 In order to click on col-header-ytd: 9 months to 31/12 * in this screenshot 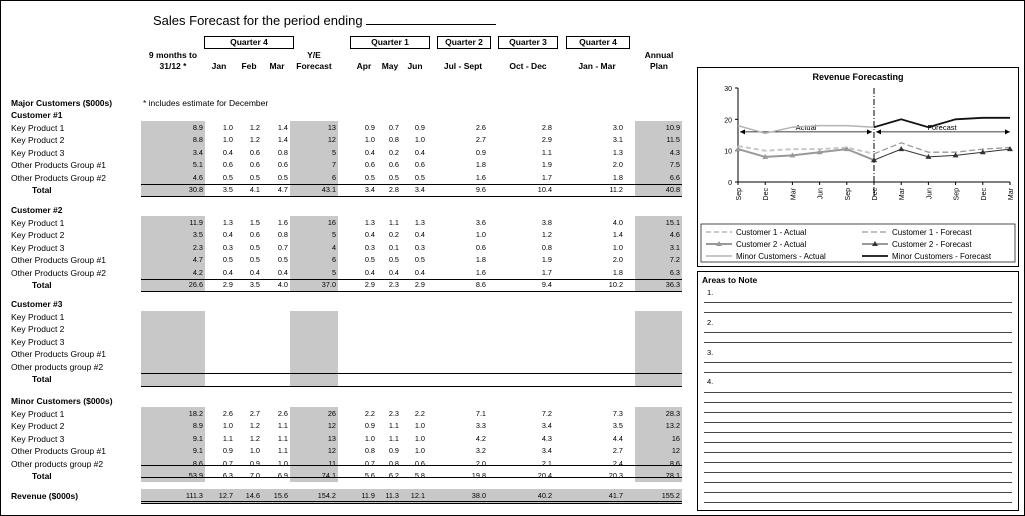, I will do `click(173, 61)`.